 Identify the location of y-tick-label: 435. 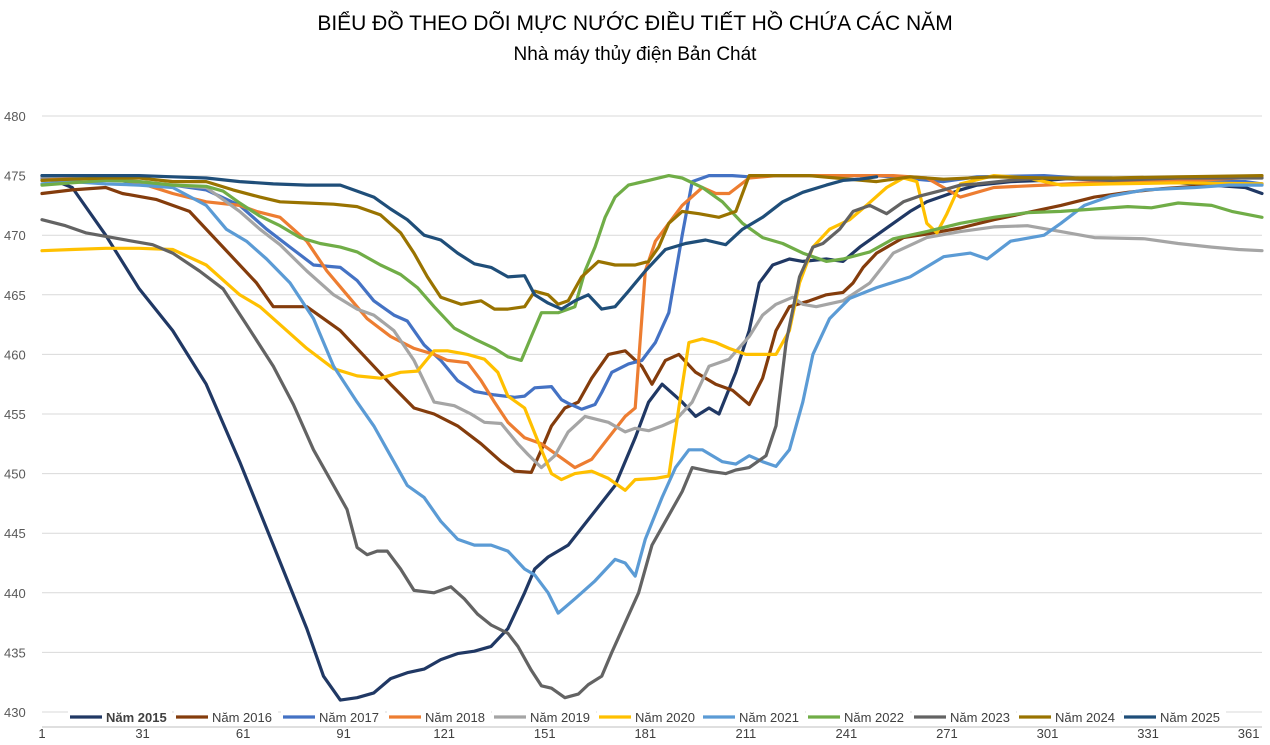
(15, 652).